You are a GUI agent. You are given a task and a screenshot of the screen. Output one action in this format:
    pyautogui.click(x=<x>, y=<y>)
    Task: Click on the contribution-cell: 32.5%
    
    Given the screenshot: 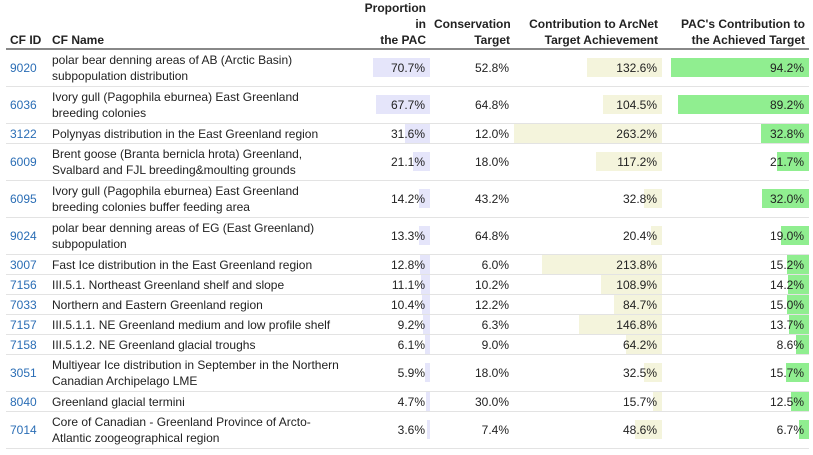 What is the action you would take?
    pyautogui.click(x=588, y=373)
    